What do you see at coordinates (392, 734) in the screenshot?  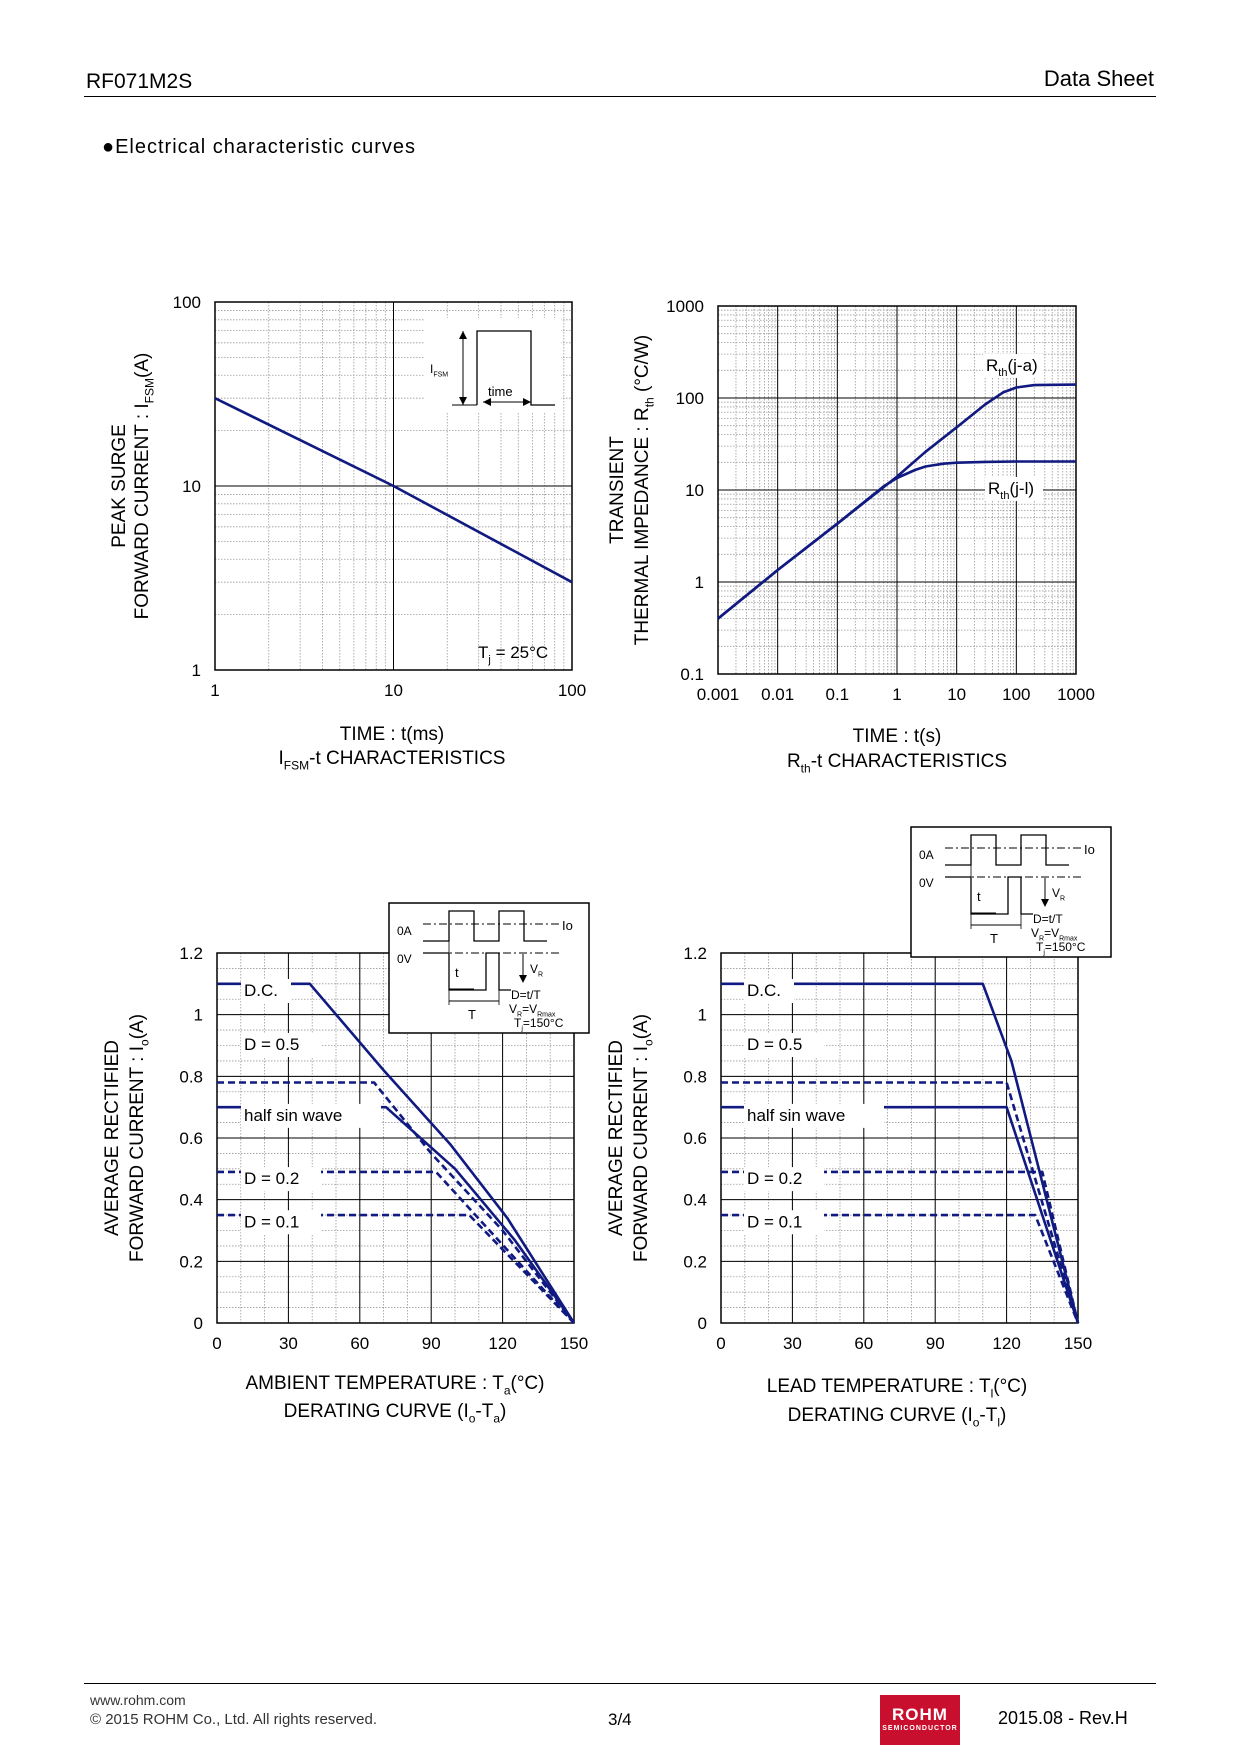 I see `x-axis-label: TIME : t(ms)` at bounding box center [392, 734].